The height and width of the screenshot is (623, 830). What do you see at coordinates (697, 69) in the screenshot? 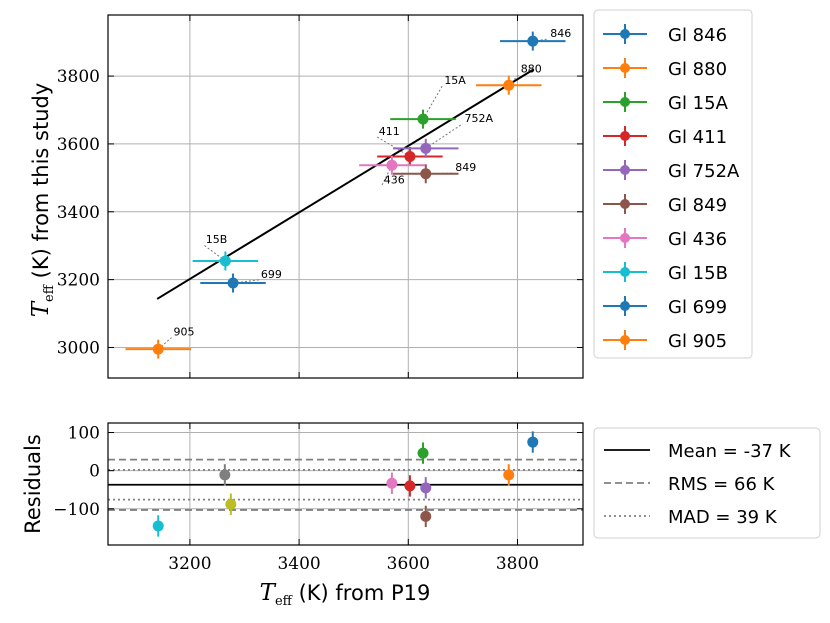
I see `legend-label: Gl 880` at bounding box center [697, 69].